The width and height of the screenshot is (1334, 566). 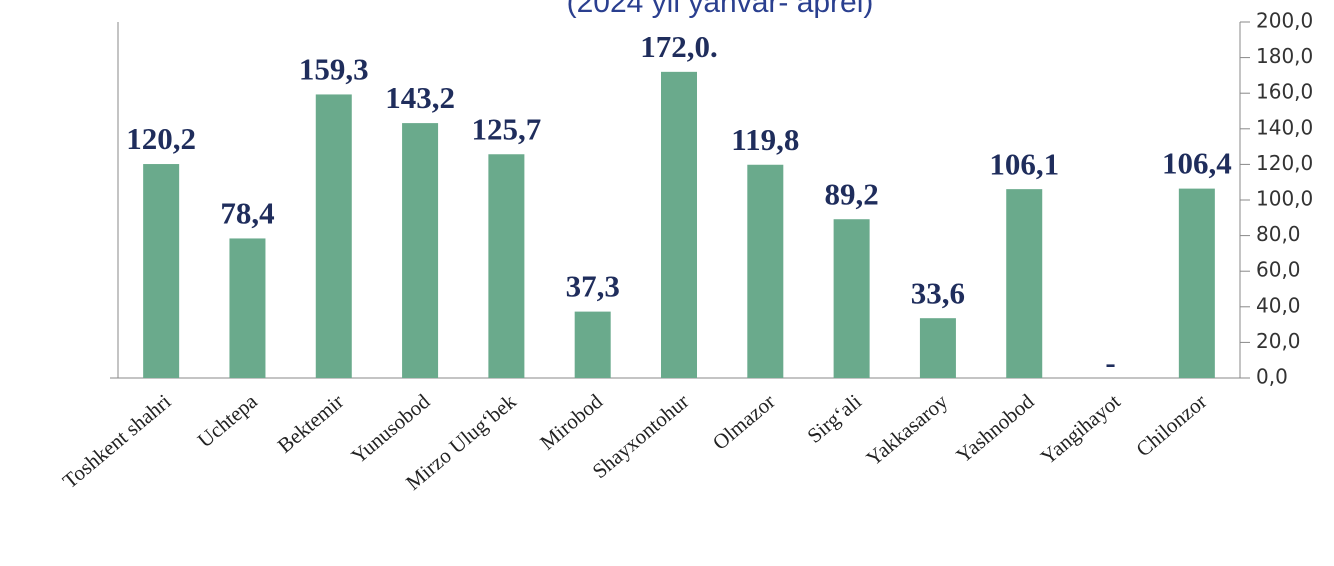 I want to click on data-label: 78,4, so click(x=247, y=213).